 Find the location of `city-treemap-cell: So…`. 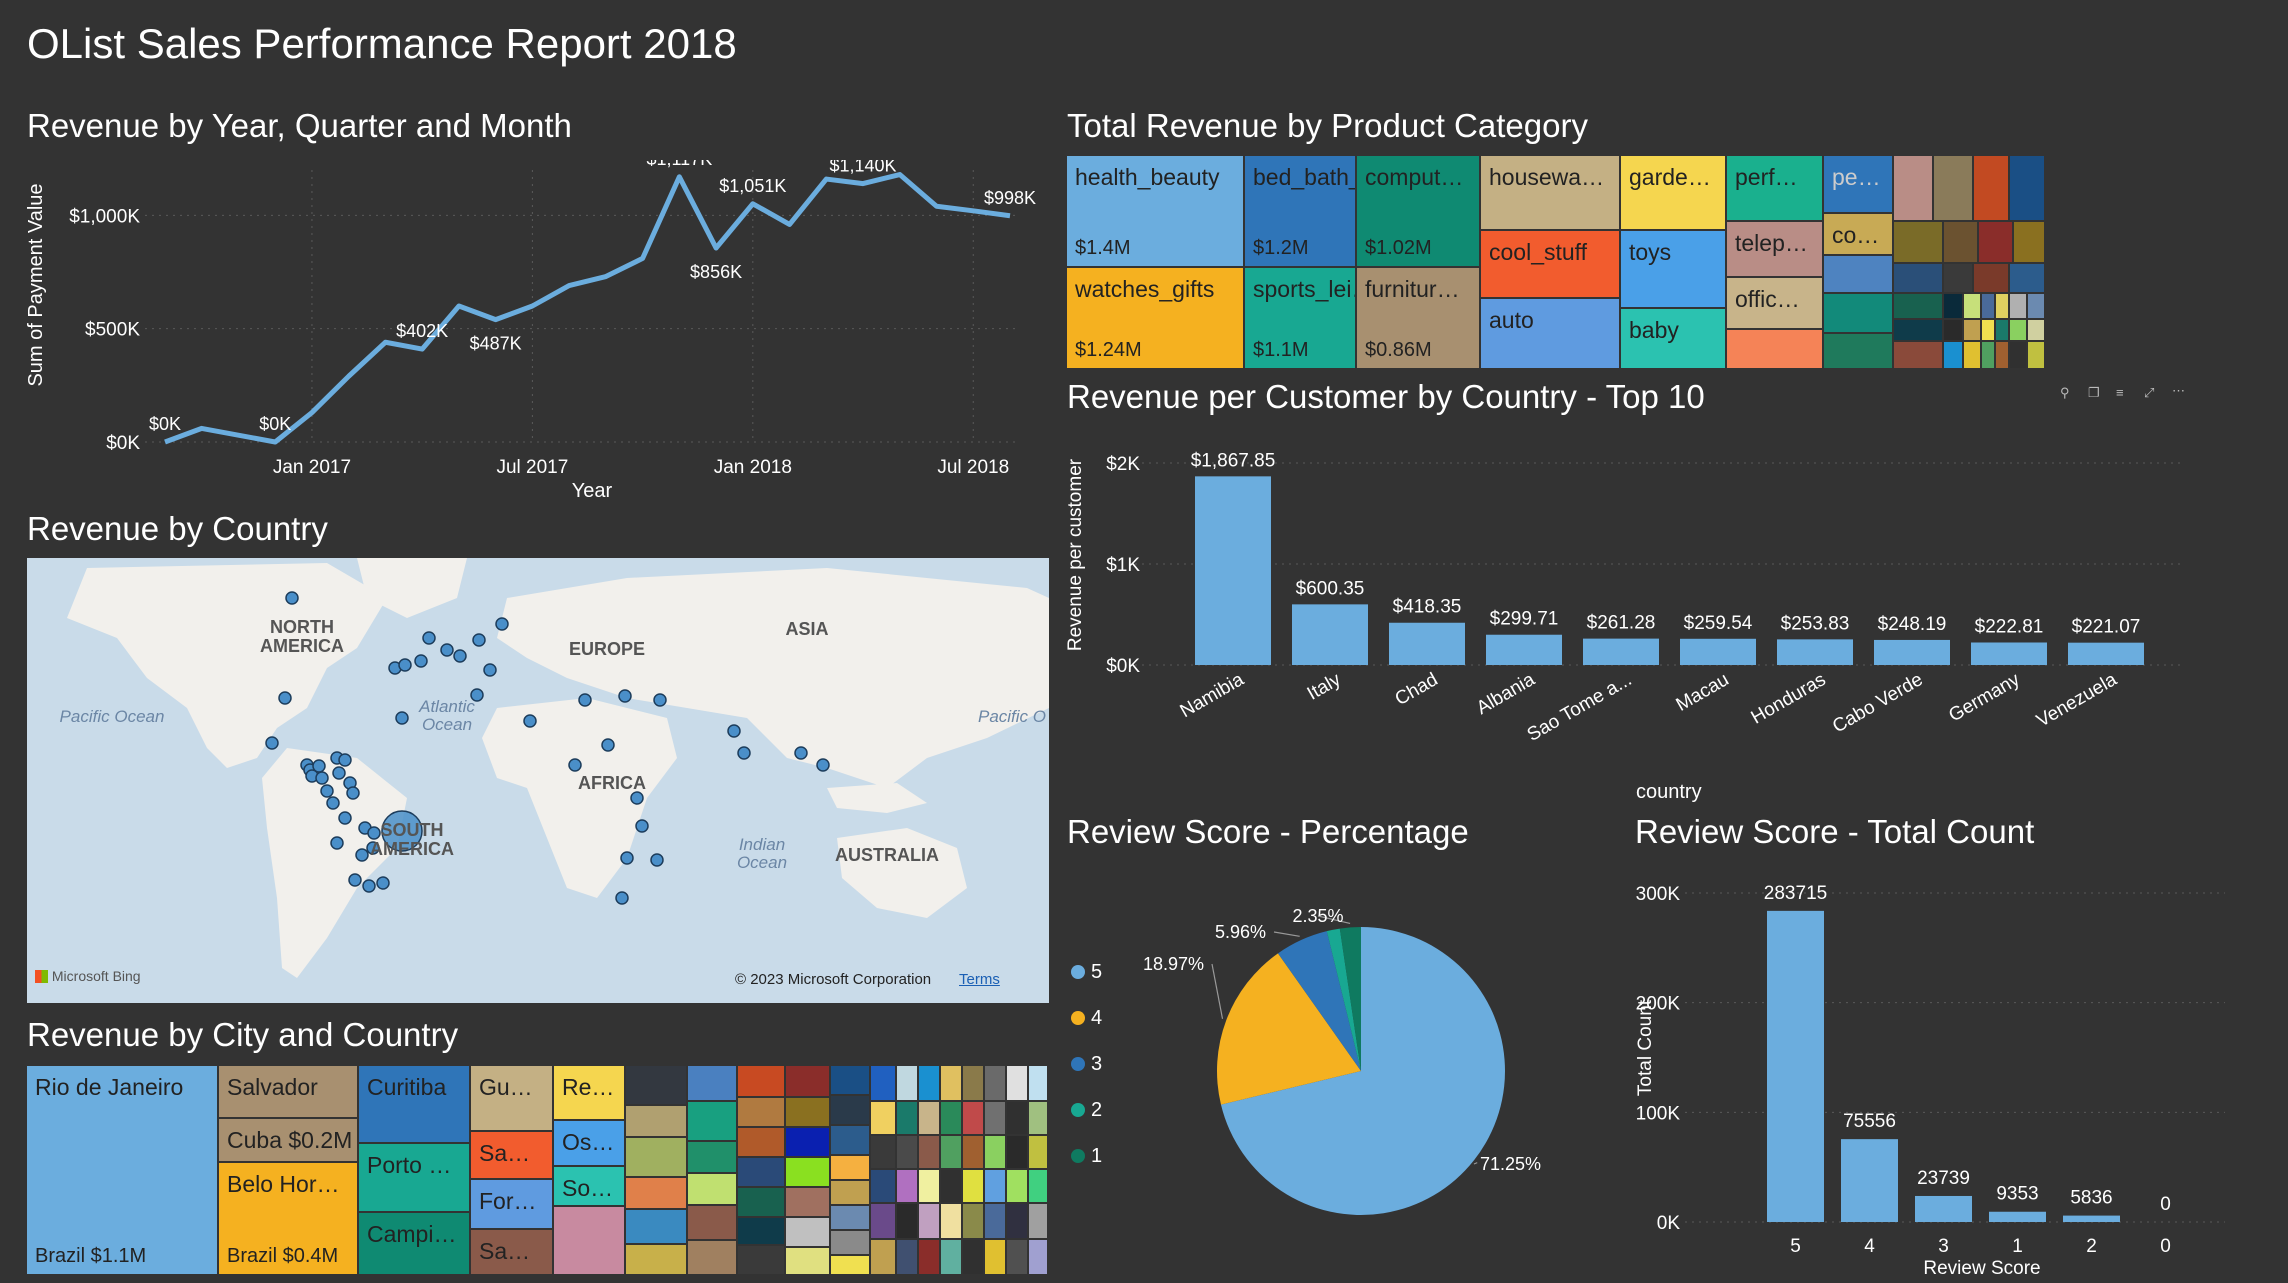

city-treemap-cell: So… is located at coordinates (590, 1187).